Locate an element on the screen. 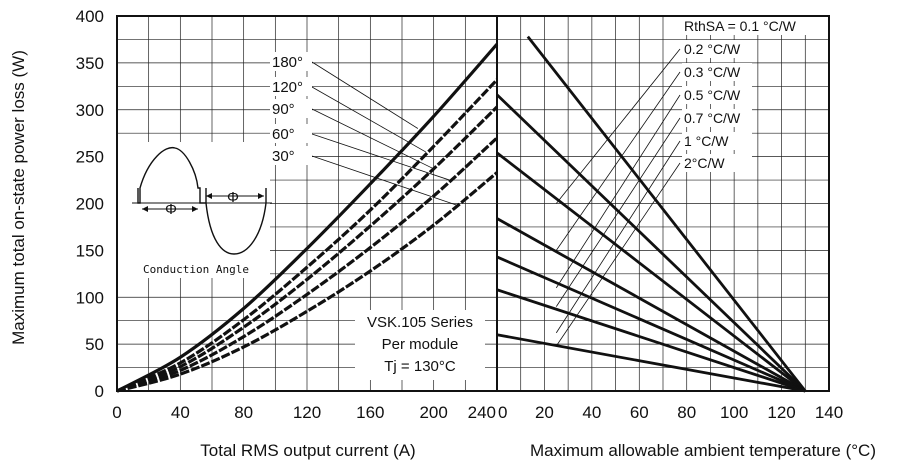 The width and height of the screenshot is (914, 465). x-tick-label-right: 60 is located at coordinates (639, 412).